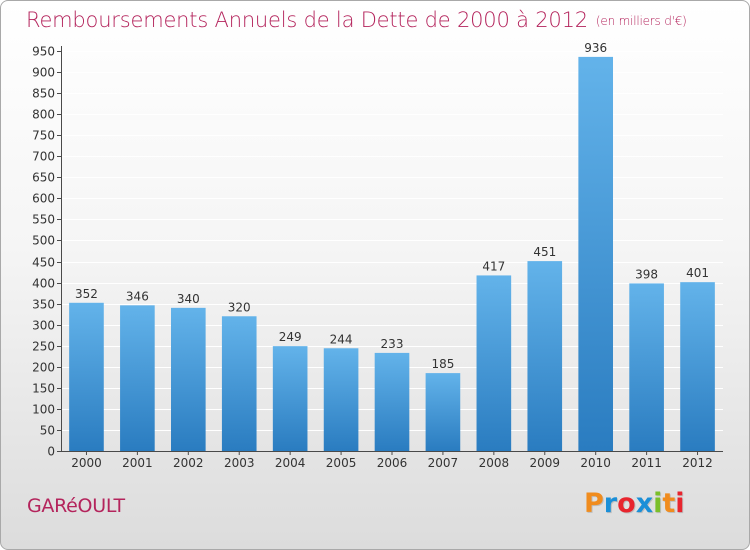 This screenshot has height=550, width=750. Describe the element at coordinates (43, 263) in the screenshot. I see `y-tick-label: 450` at that location.